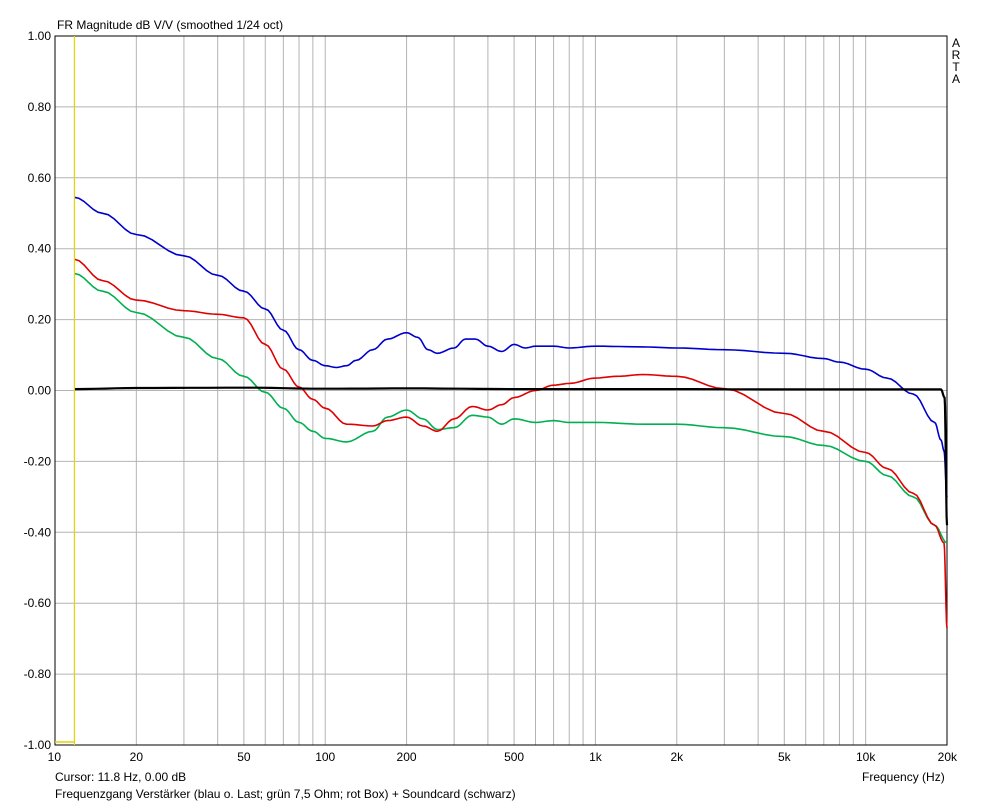 The height and width of the screenshot is (805, 1000). What do you see at coordinates (948, 757) in the screenshot?
I see `x-tick-label: 20k` at bounding box center [948, 757].